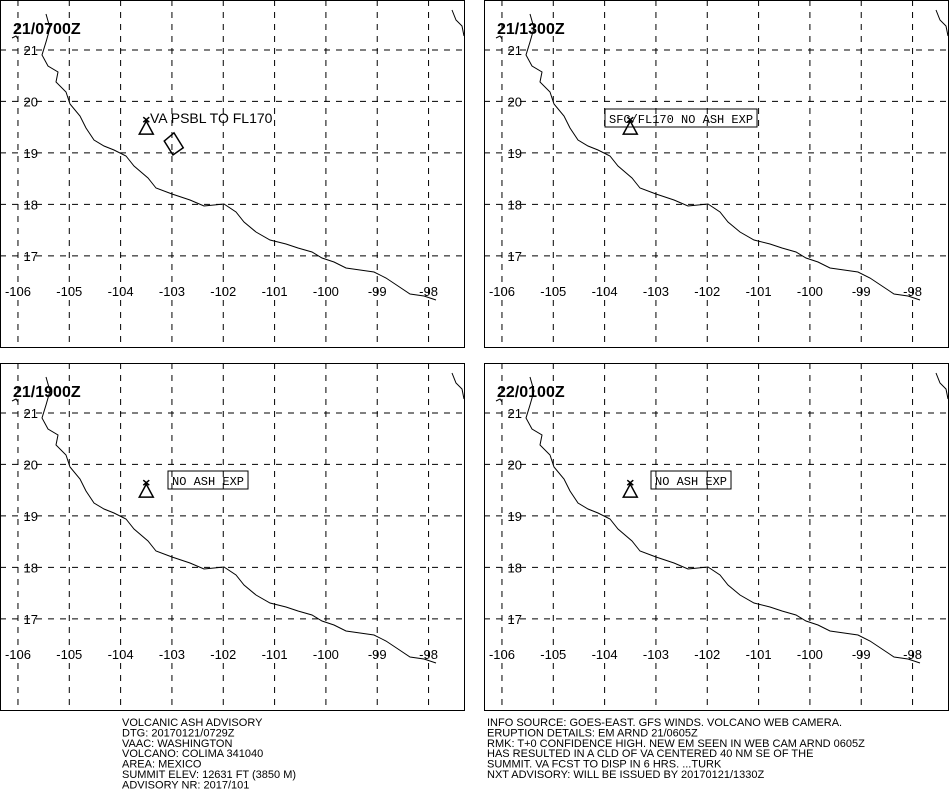 The height and width of the screenshot is (812, 950). I want to click on valid-time: 22/0100Z, so click(531, 392).